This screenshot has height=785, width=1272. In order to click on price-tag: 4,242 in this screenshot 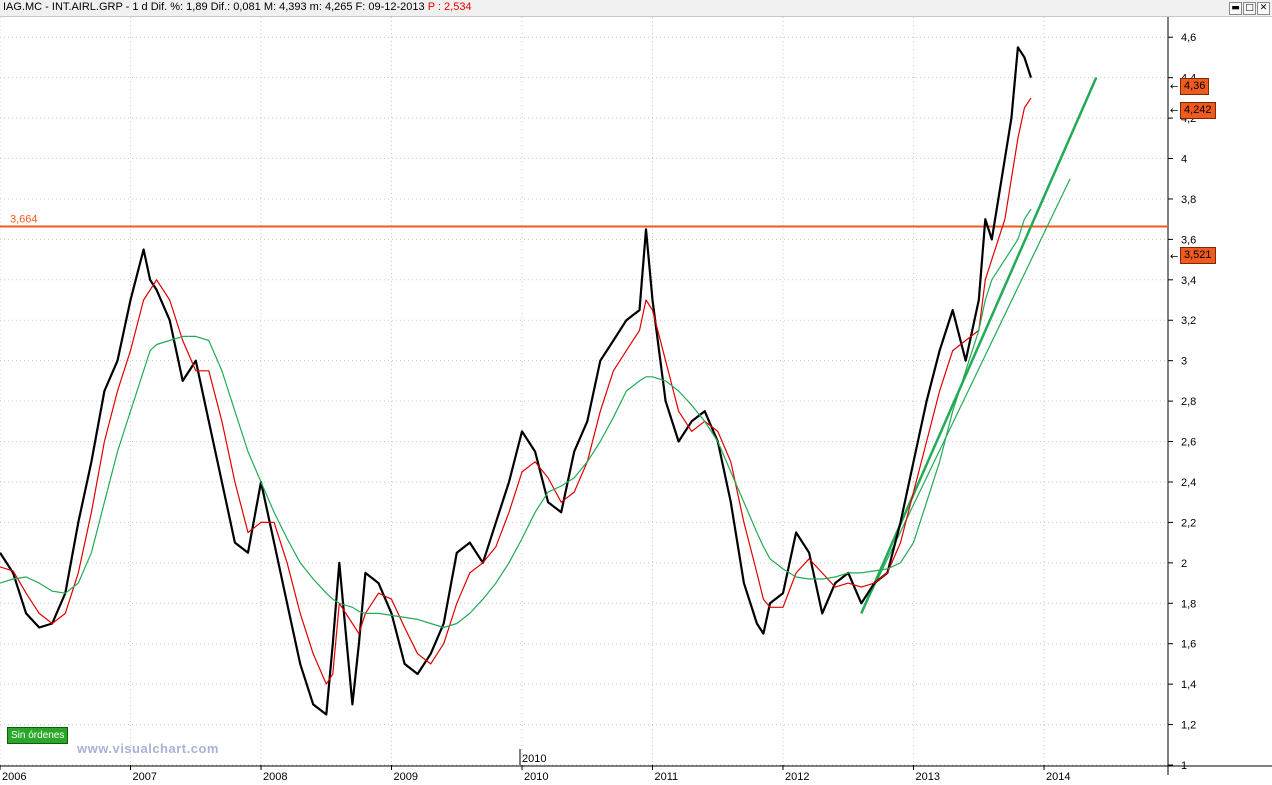, I will do `click(1198, 110)`.